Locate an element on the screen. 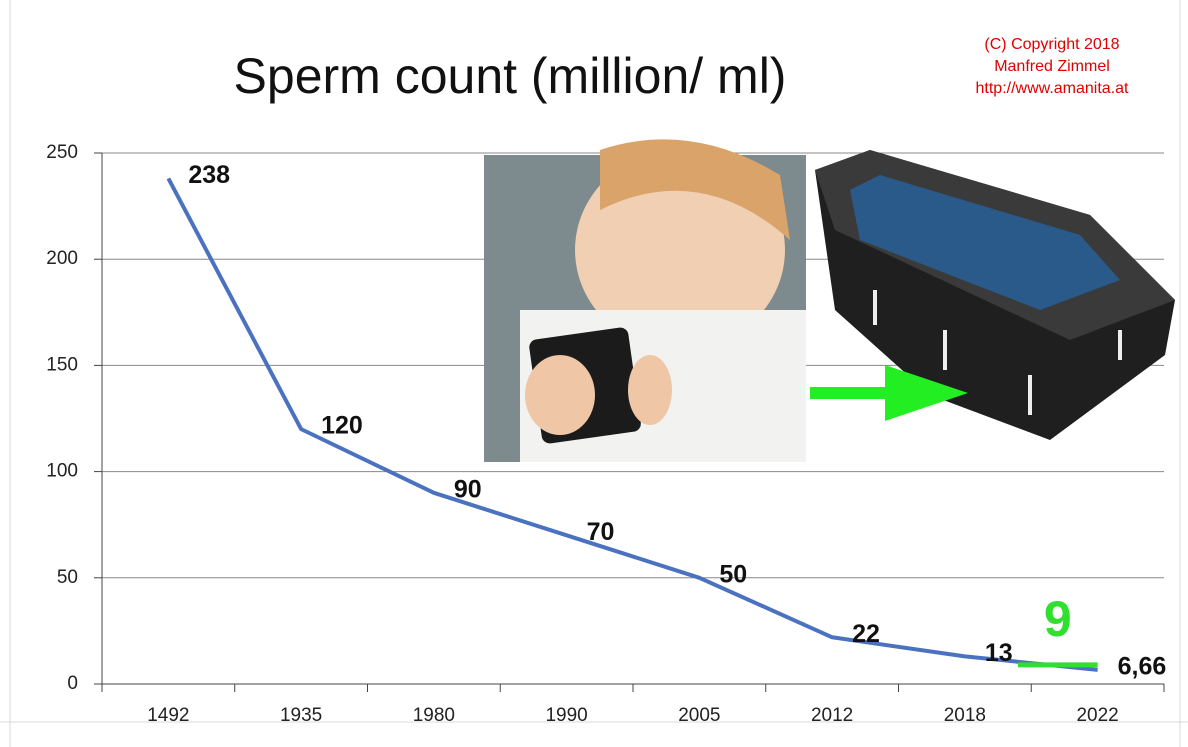  annotation-label: 9 is located at coordinates (1058, 619).